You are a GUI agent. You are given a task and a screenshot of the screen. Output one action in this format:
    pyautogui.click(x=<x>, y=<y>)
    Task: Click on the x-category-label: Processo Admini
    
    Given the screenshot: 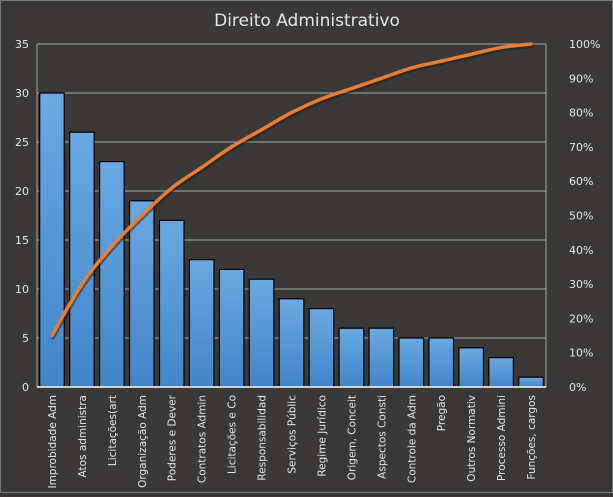 What is the action you would take?
    pyautogui.click(x=502, y=438)
    